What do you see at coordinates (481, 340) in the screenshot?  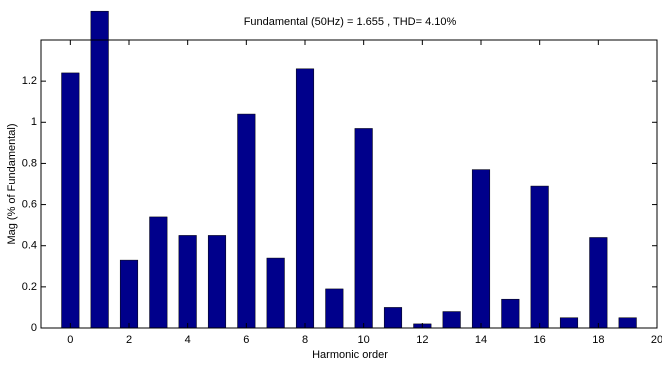 I see `x-tick-label: 14` at bounding box center [481, 340].